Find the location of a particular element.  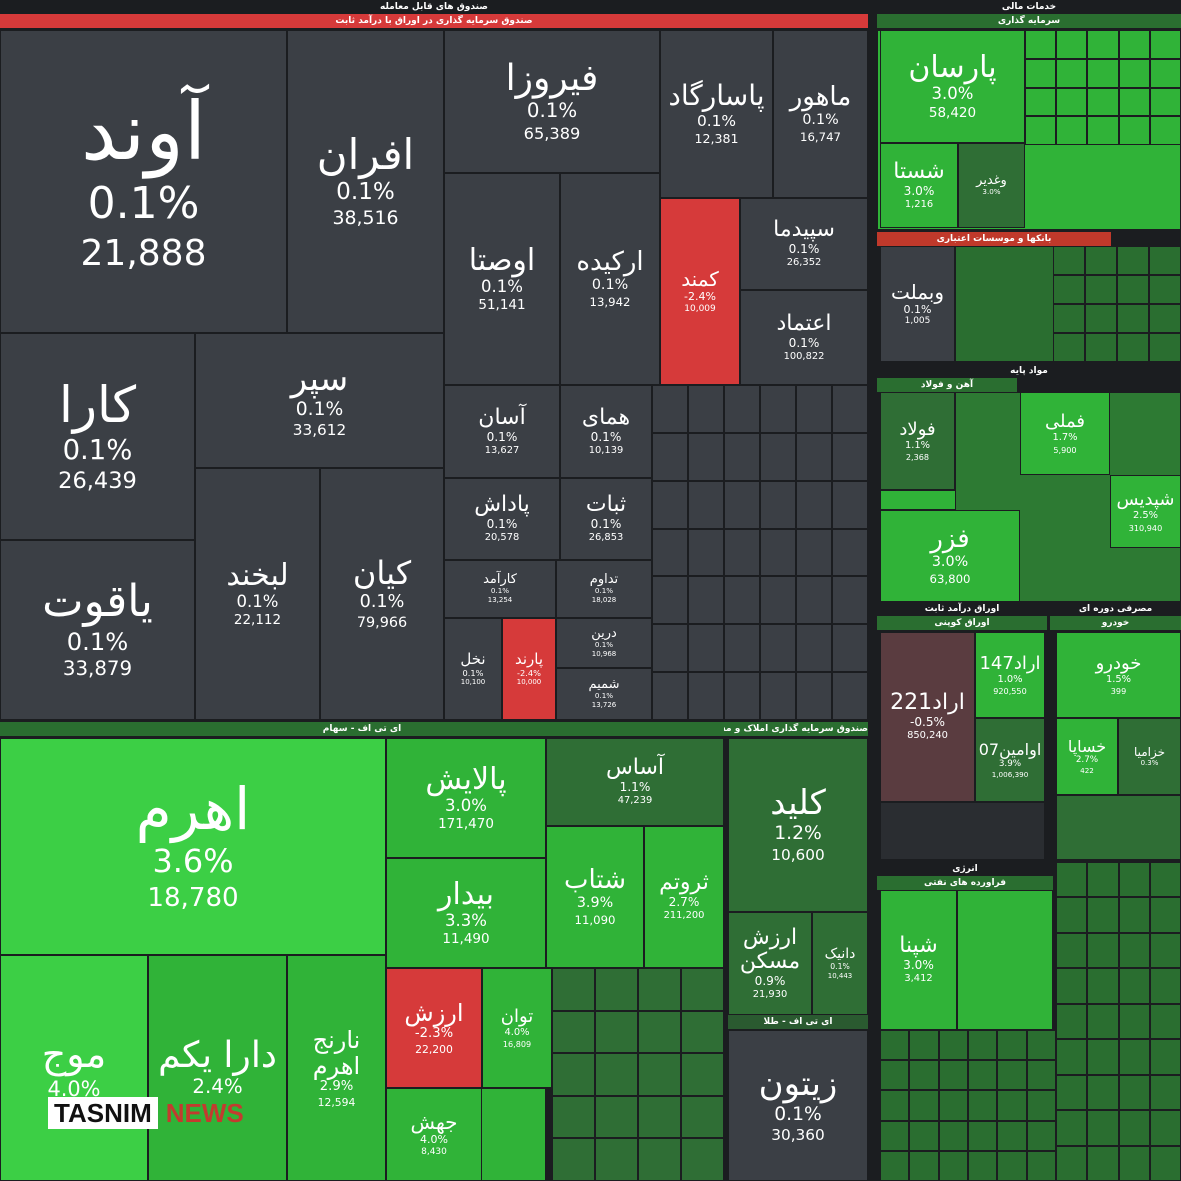

tile-name: پاسارگاد is located at coordinates (716, 96).